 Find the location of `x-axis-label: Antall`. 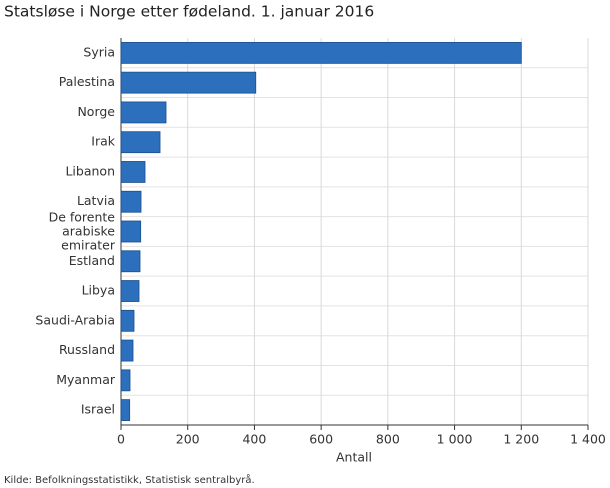

x-axis-label: Antall is located at coordinates (354, 457).